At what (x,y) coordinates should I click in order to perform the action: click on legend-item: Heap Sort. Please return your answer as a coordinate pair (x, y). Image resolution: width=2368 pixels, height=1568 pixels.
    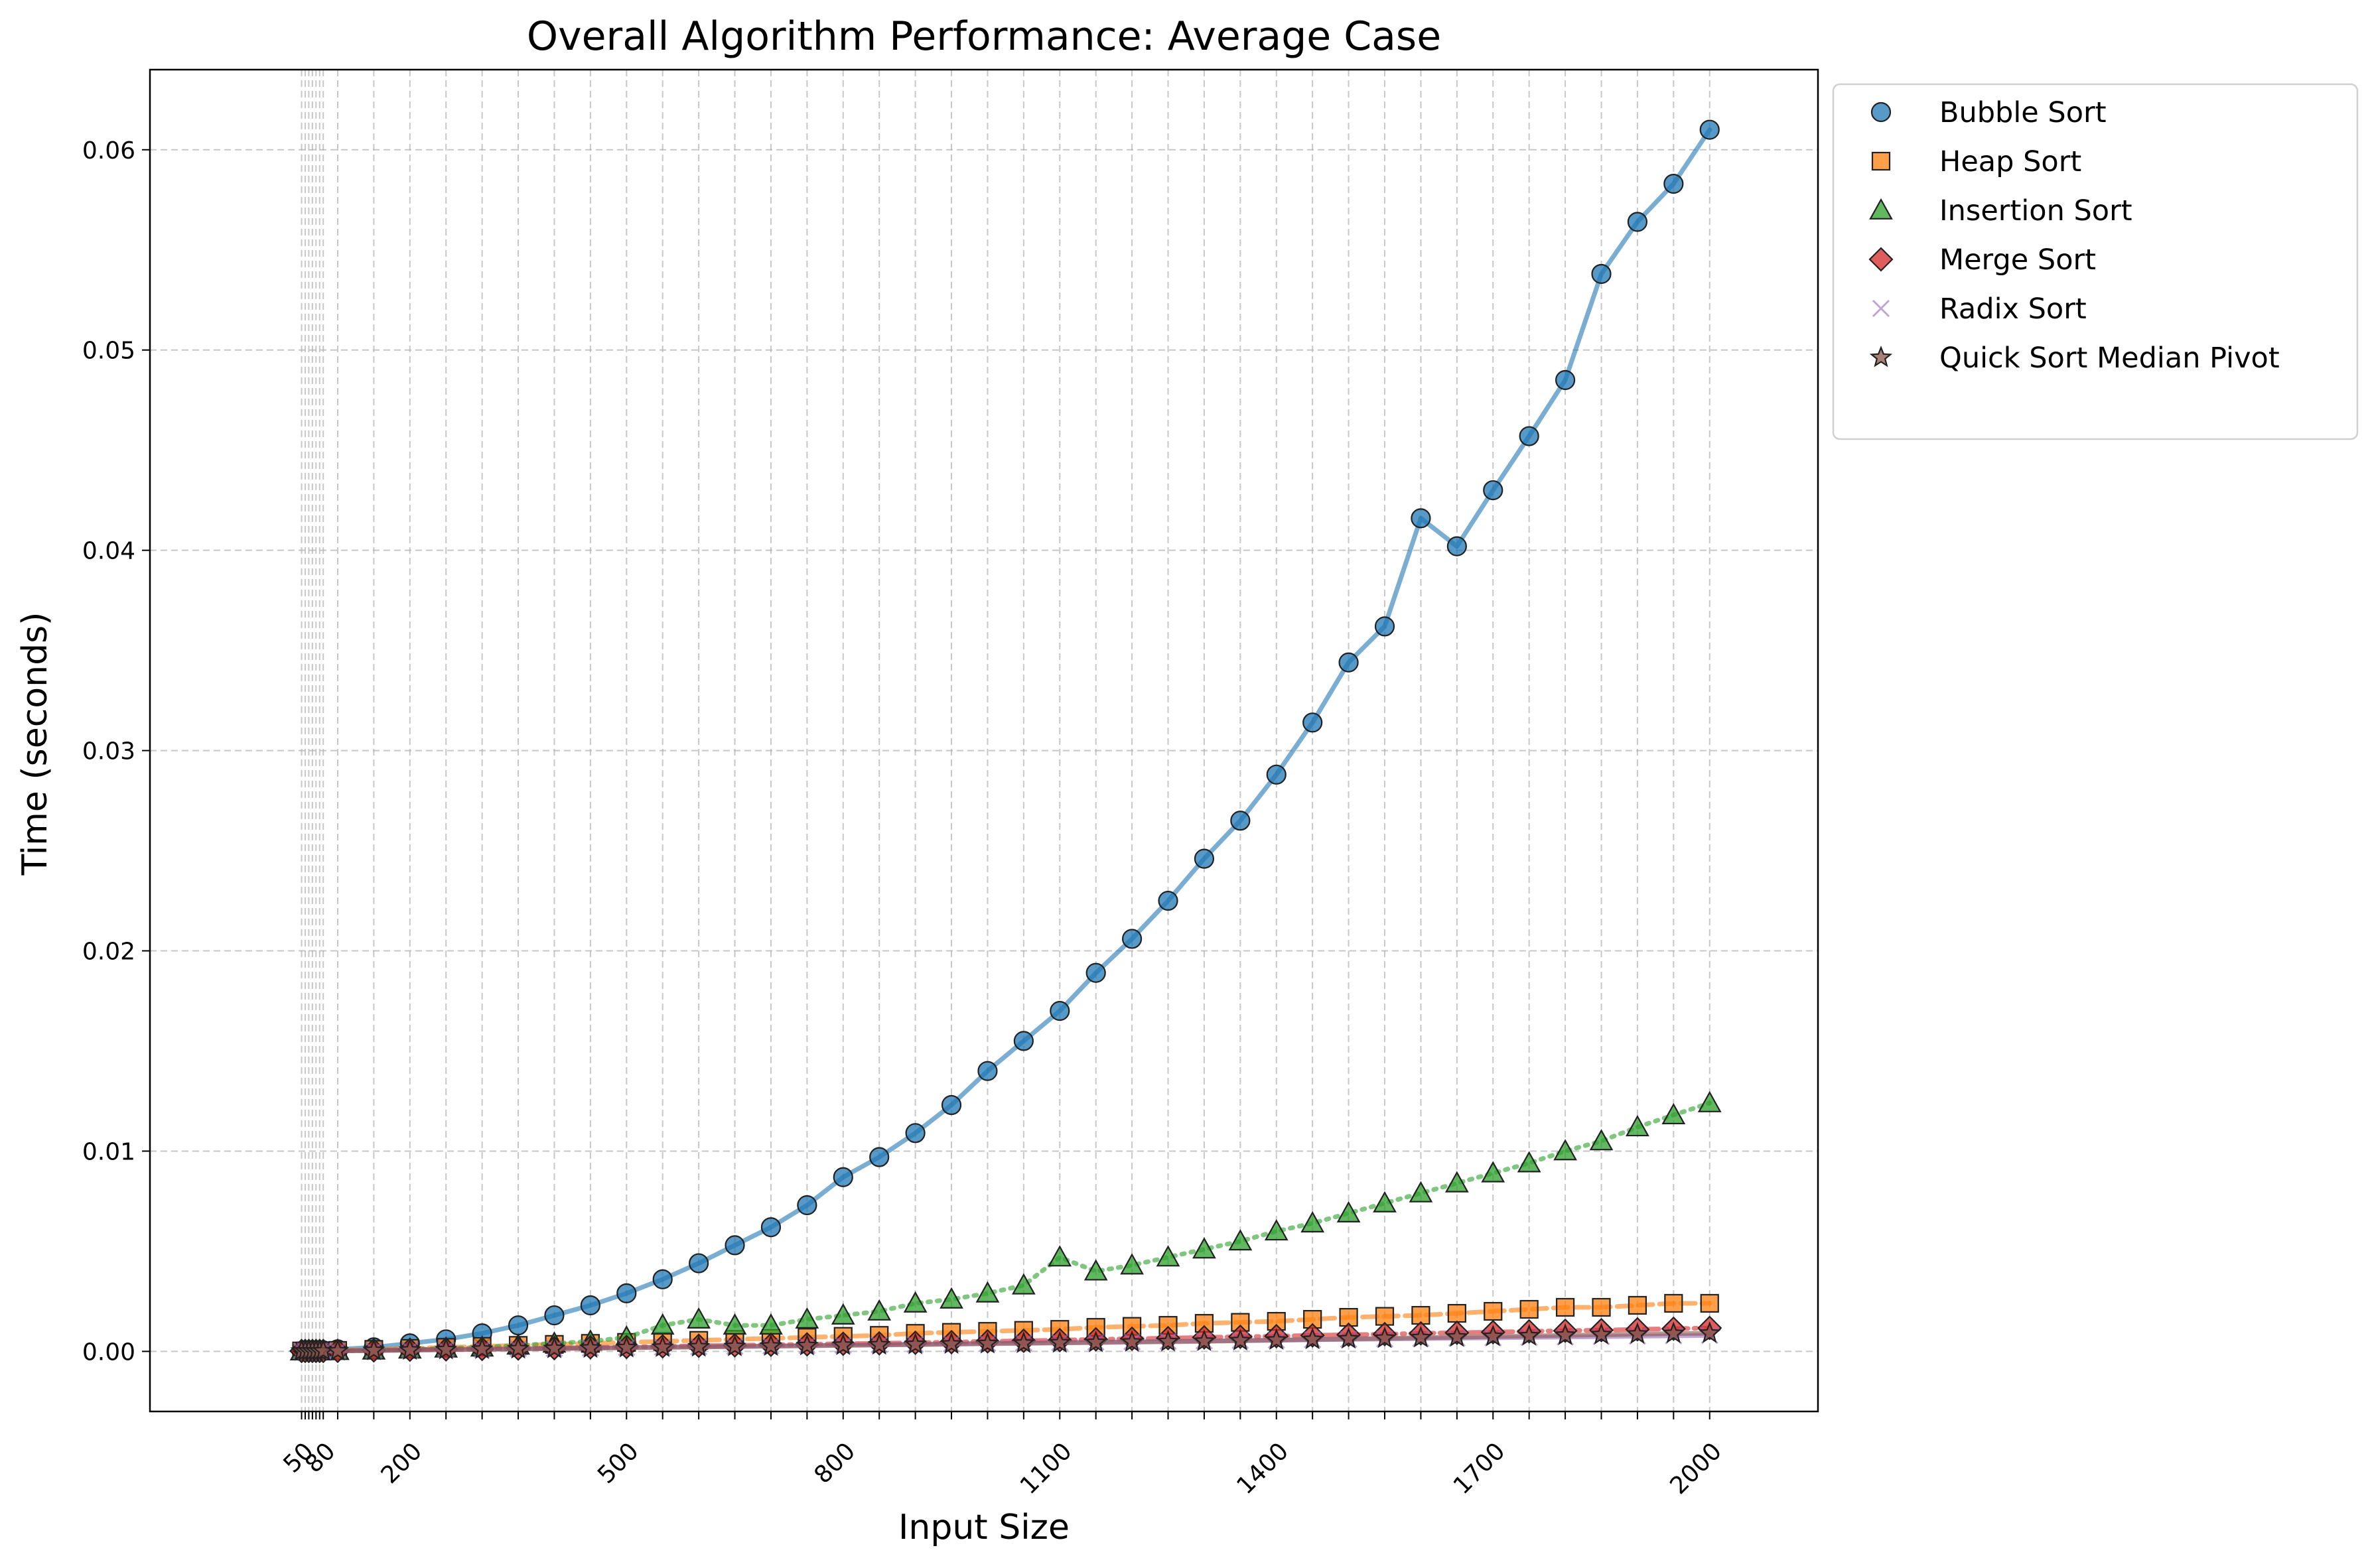
    Looking at the image, I should click on (1976, 162).